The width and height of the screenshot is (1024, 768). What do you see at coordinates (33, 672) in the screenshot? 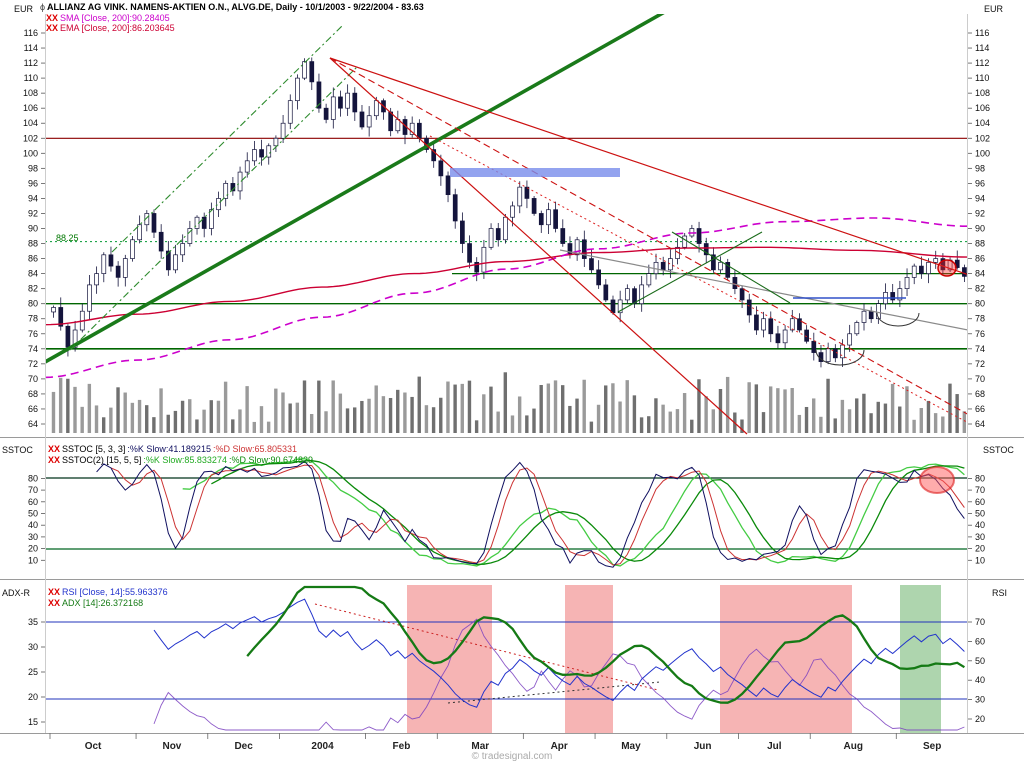
I see `axis-tick-label: 25` at bounding box center [33, 672].